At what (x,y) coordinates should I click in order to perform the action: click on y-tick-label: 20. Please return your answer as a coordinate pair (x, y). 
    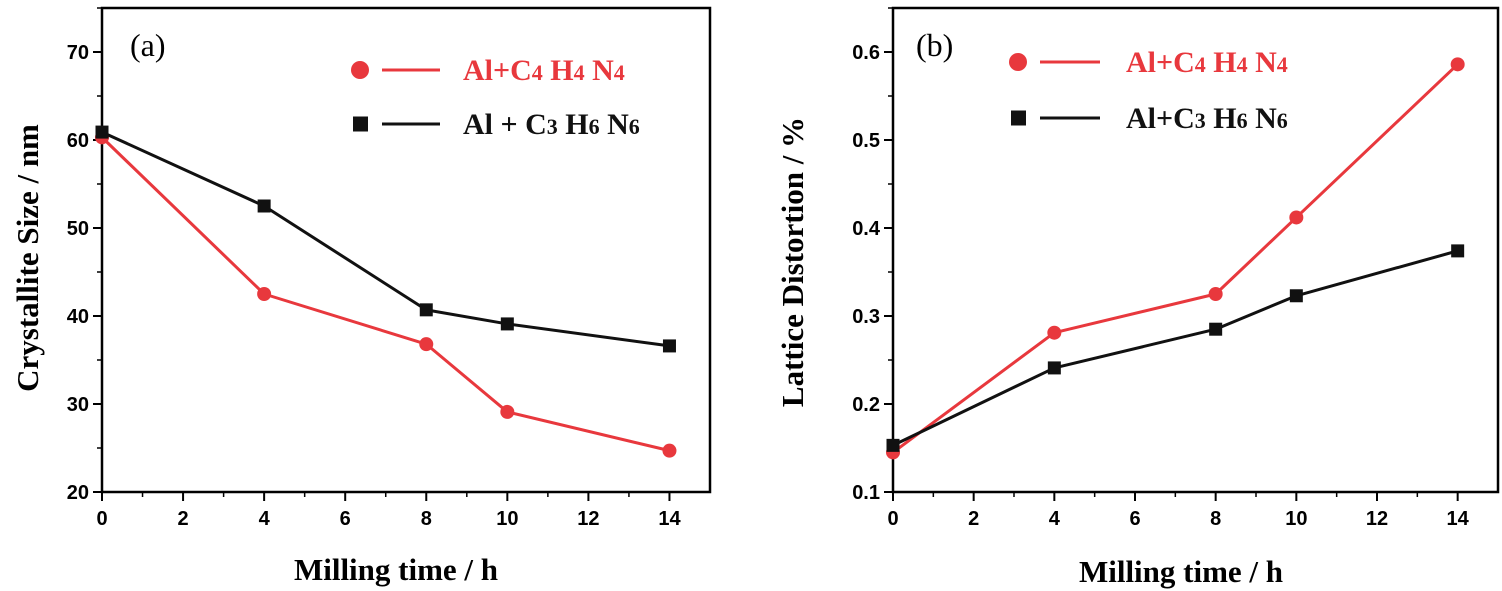
    Looking at the image, I should click on (78, 493).